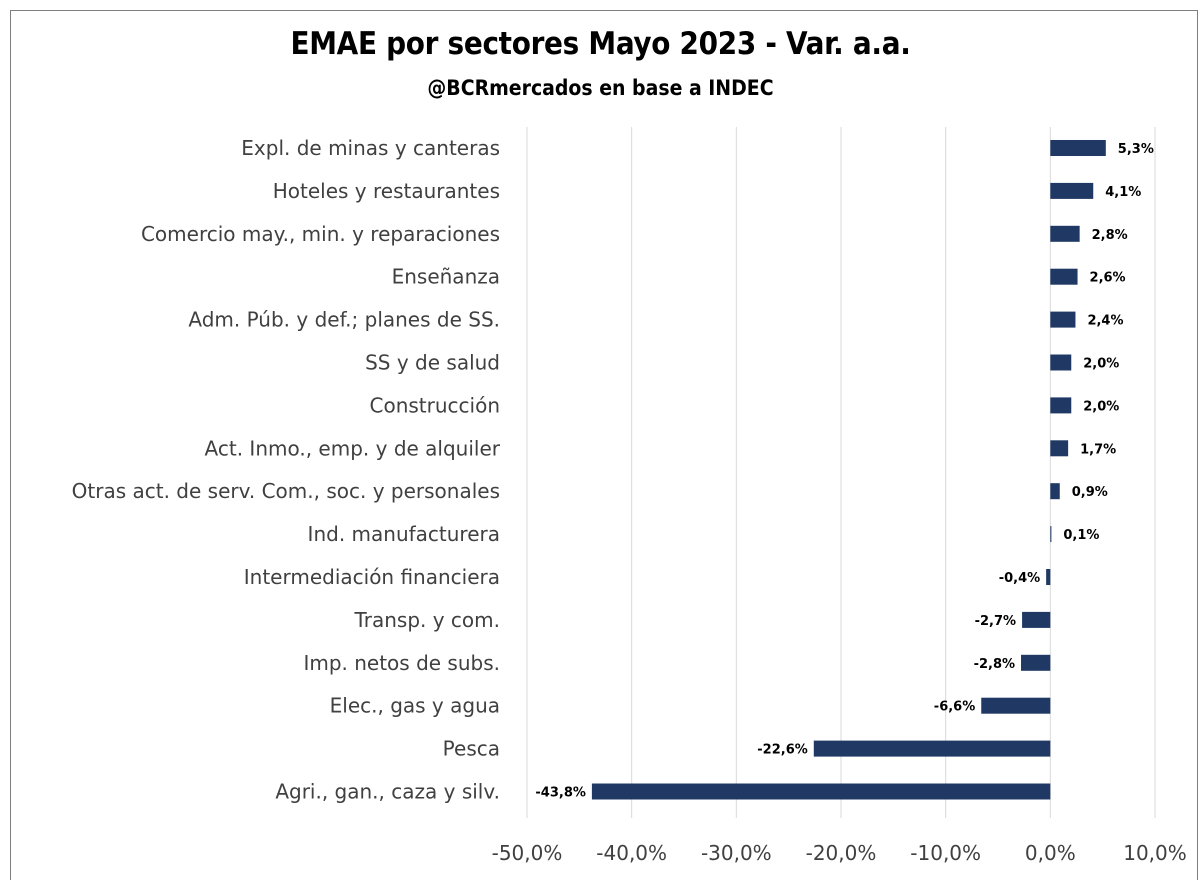 The image size is (1201, 880). Describe the element at coordinates (426, 620) in the screenshot. I see `category-label: Transp. y com.` at that location.